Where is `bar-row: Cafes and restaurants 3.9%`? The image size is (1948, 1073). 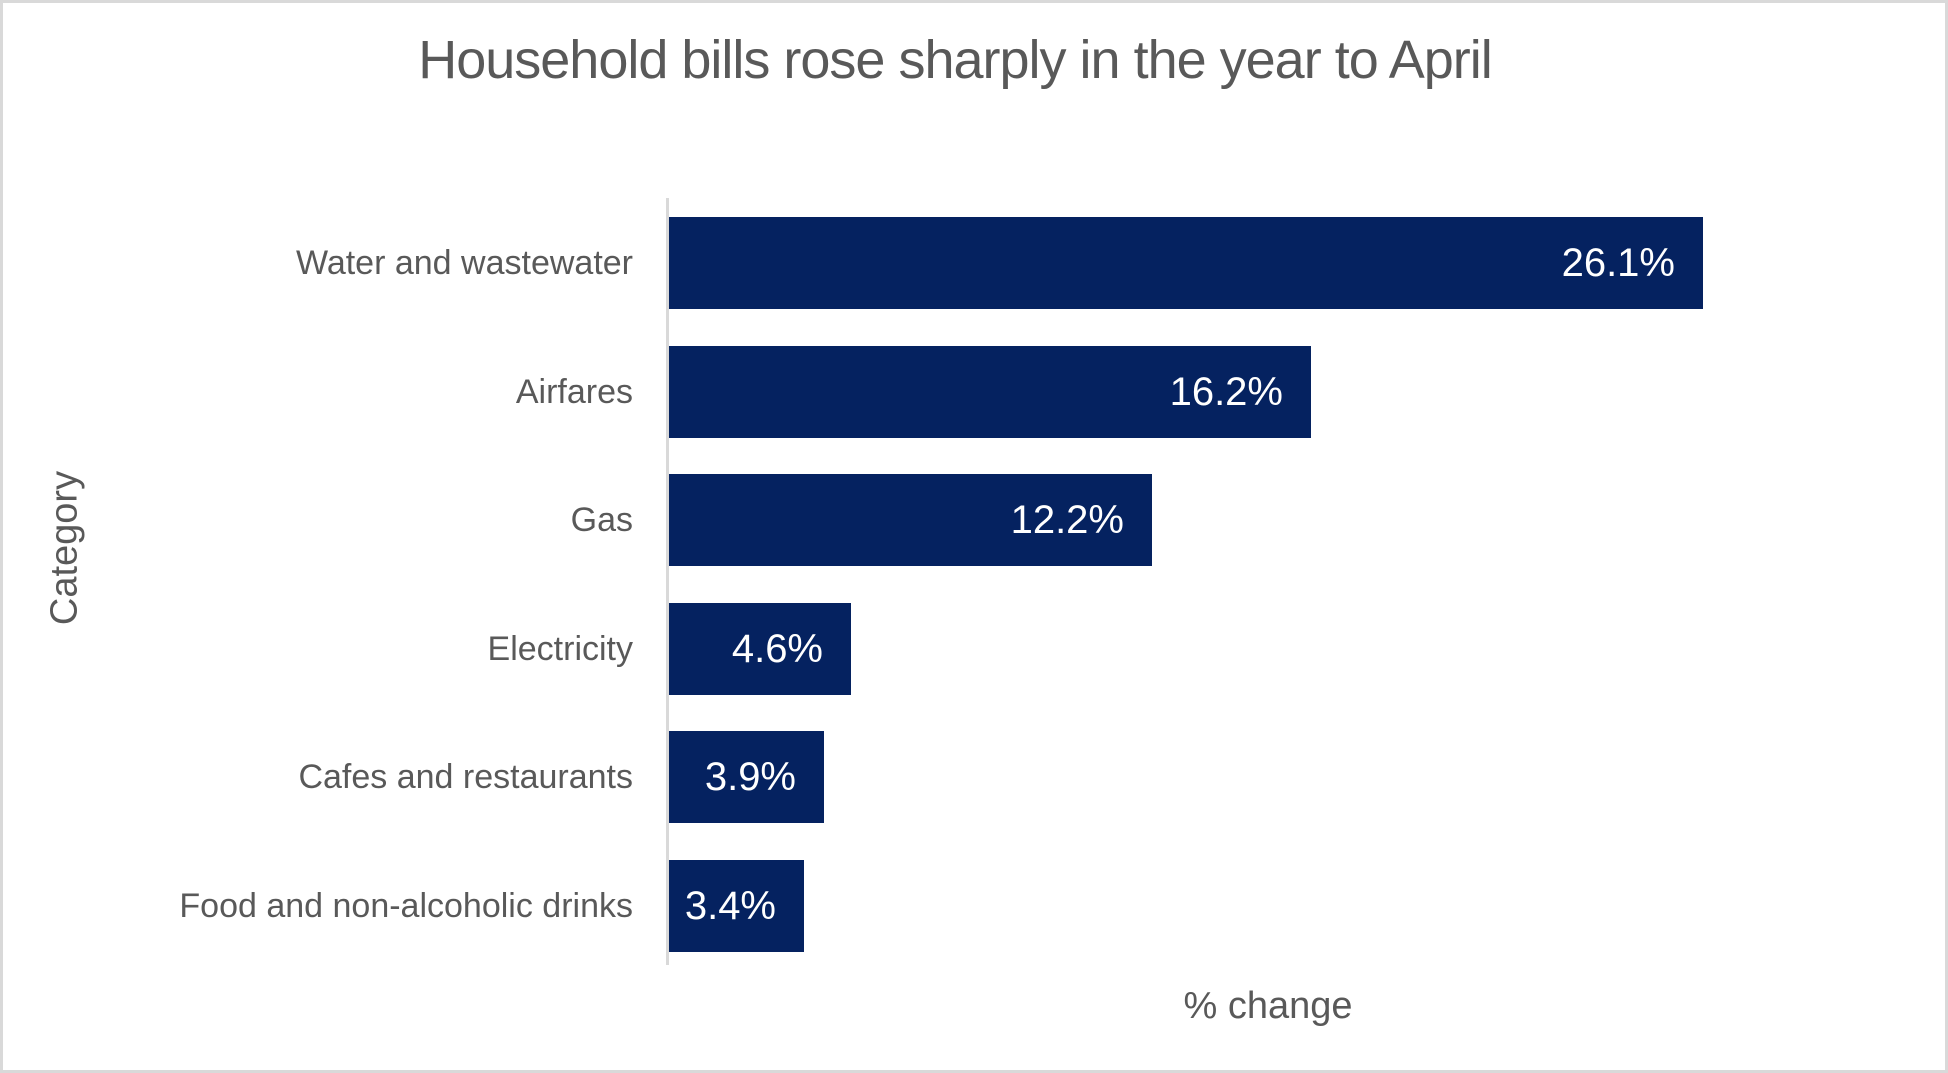
bar-row: Cafes and restaurants 3.9% is located at coordinates (974, 777).